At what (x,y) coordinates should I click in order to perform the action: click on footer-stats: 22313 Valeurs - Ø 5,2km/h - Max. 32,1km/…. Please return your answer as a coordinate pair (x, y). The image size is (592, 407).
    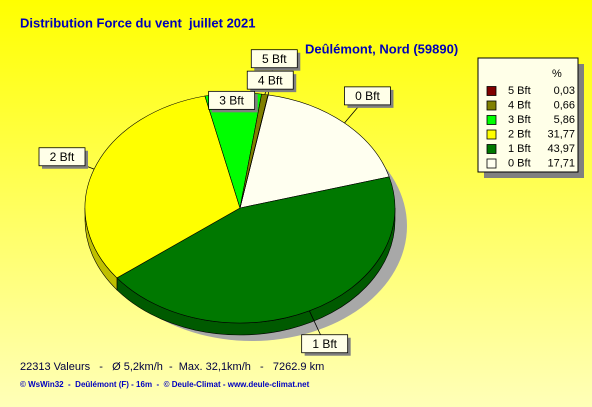
    Looking at the image, I should click on (172, 367).